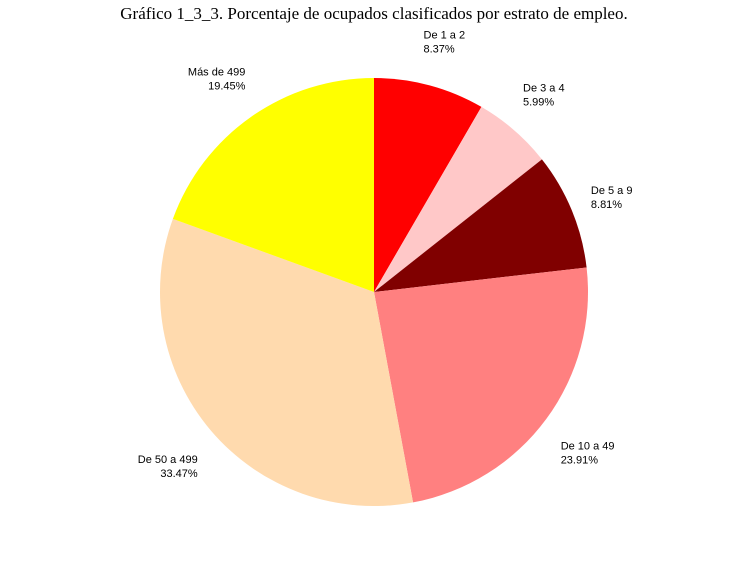 This screenshot has height=562, width=748. I want to click on pie-label-category: De 50 a 499, so click(168, 460).